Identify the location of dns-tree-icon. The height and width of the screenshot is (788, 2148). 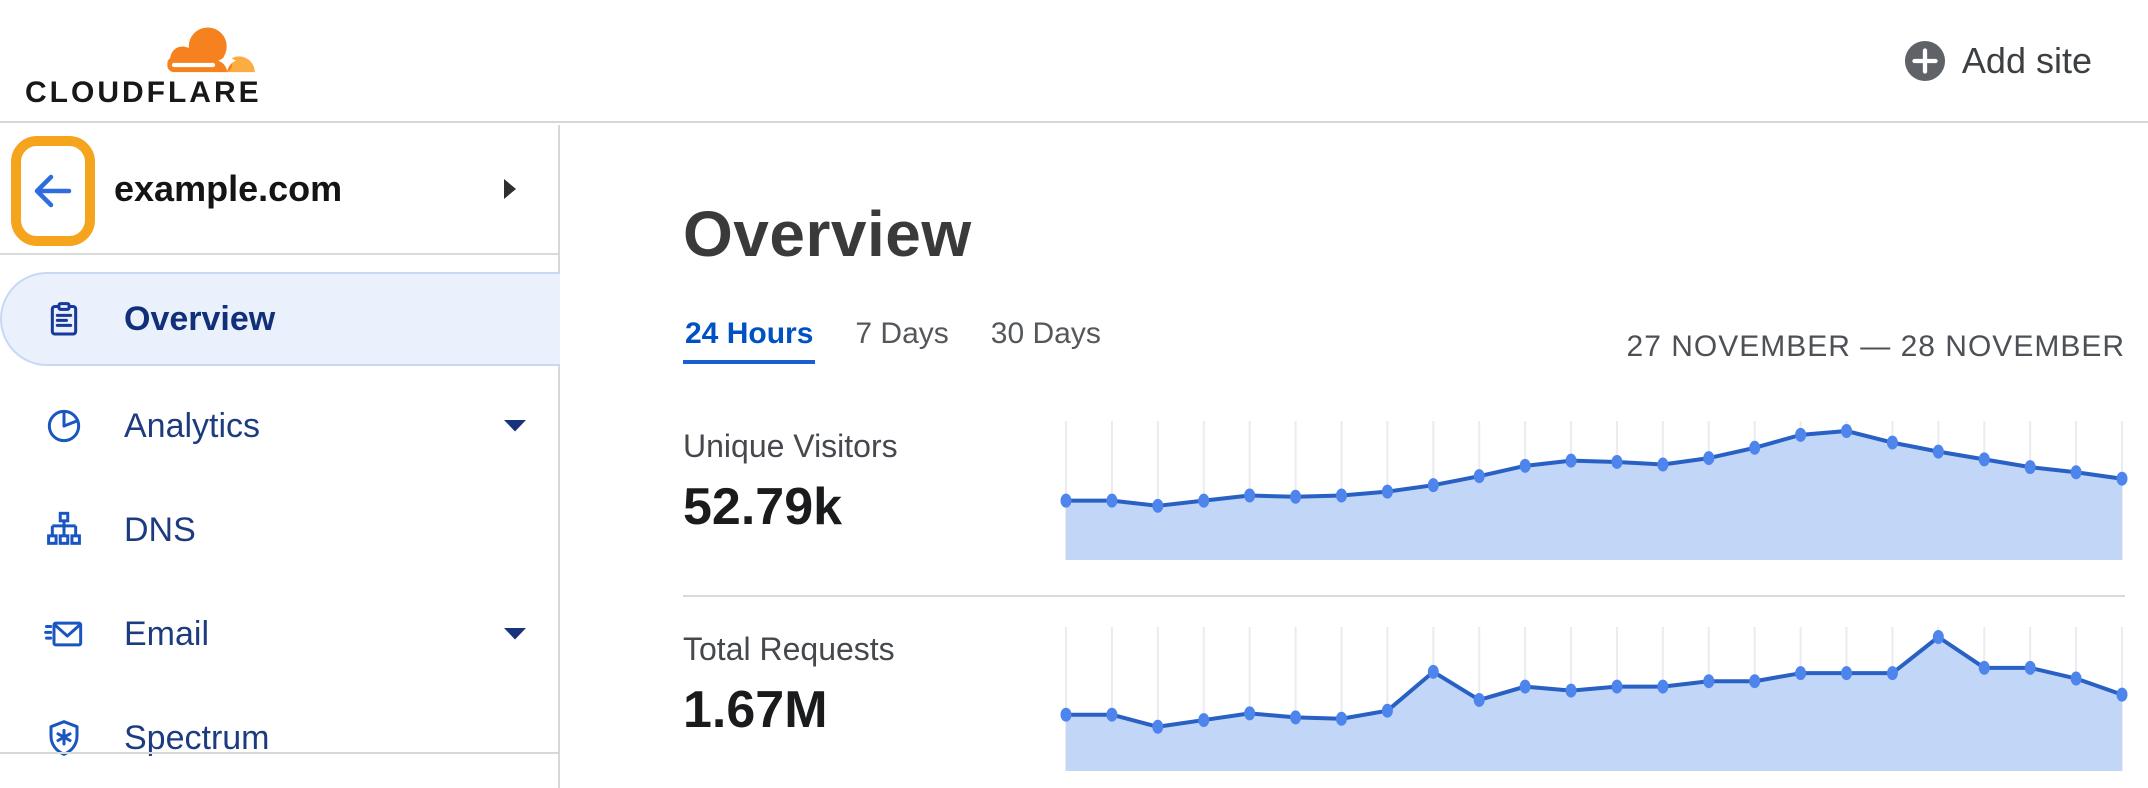
(64, 530).